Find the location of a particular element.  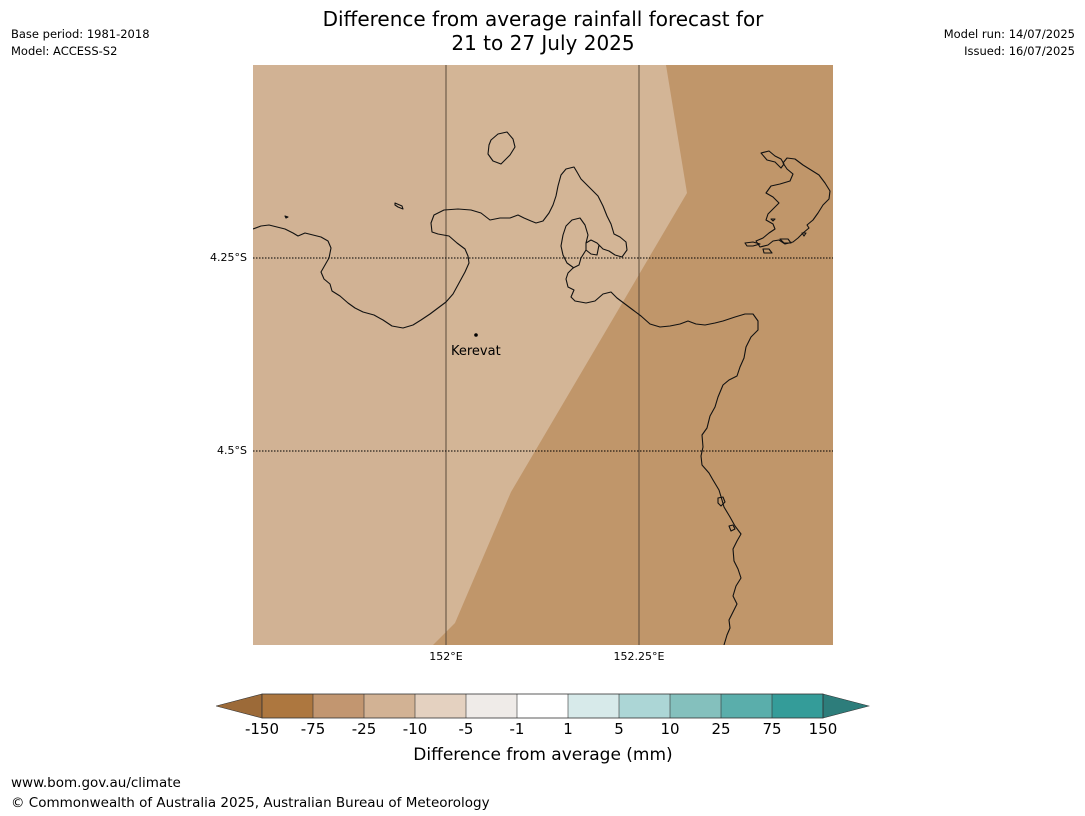

colorbar-tick-6: -1 is located at coordinates (517, 729).